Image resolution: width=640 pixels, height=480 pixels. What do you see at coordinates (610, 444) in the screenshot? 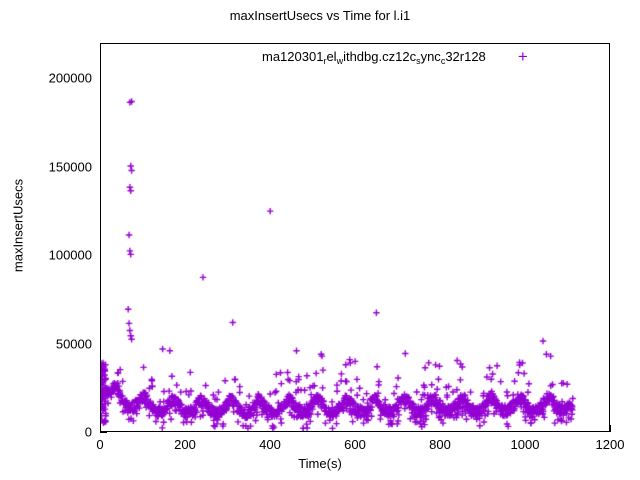
I see `x-tick-label: 1200` at bounding box center [610, 444].